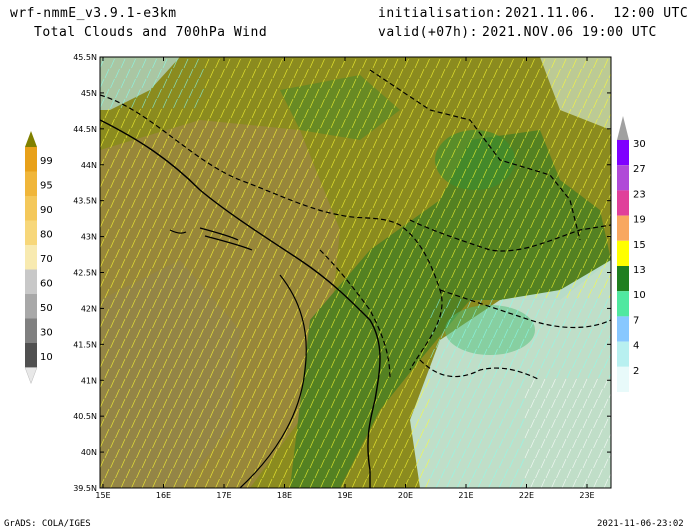 This screenshot has height=530, width=700. What do you see at coordinates (89, 237) in the screenshot?
I see `lat-label: 43N` at bounding box center [89, 237].